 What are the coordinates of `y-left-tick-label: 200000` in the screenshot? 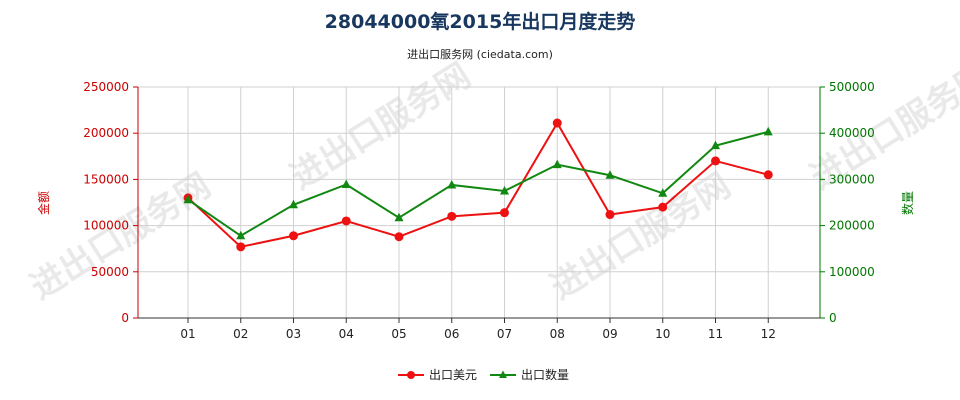 It's located at (106, 133).